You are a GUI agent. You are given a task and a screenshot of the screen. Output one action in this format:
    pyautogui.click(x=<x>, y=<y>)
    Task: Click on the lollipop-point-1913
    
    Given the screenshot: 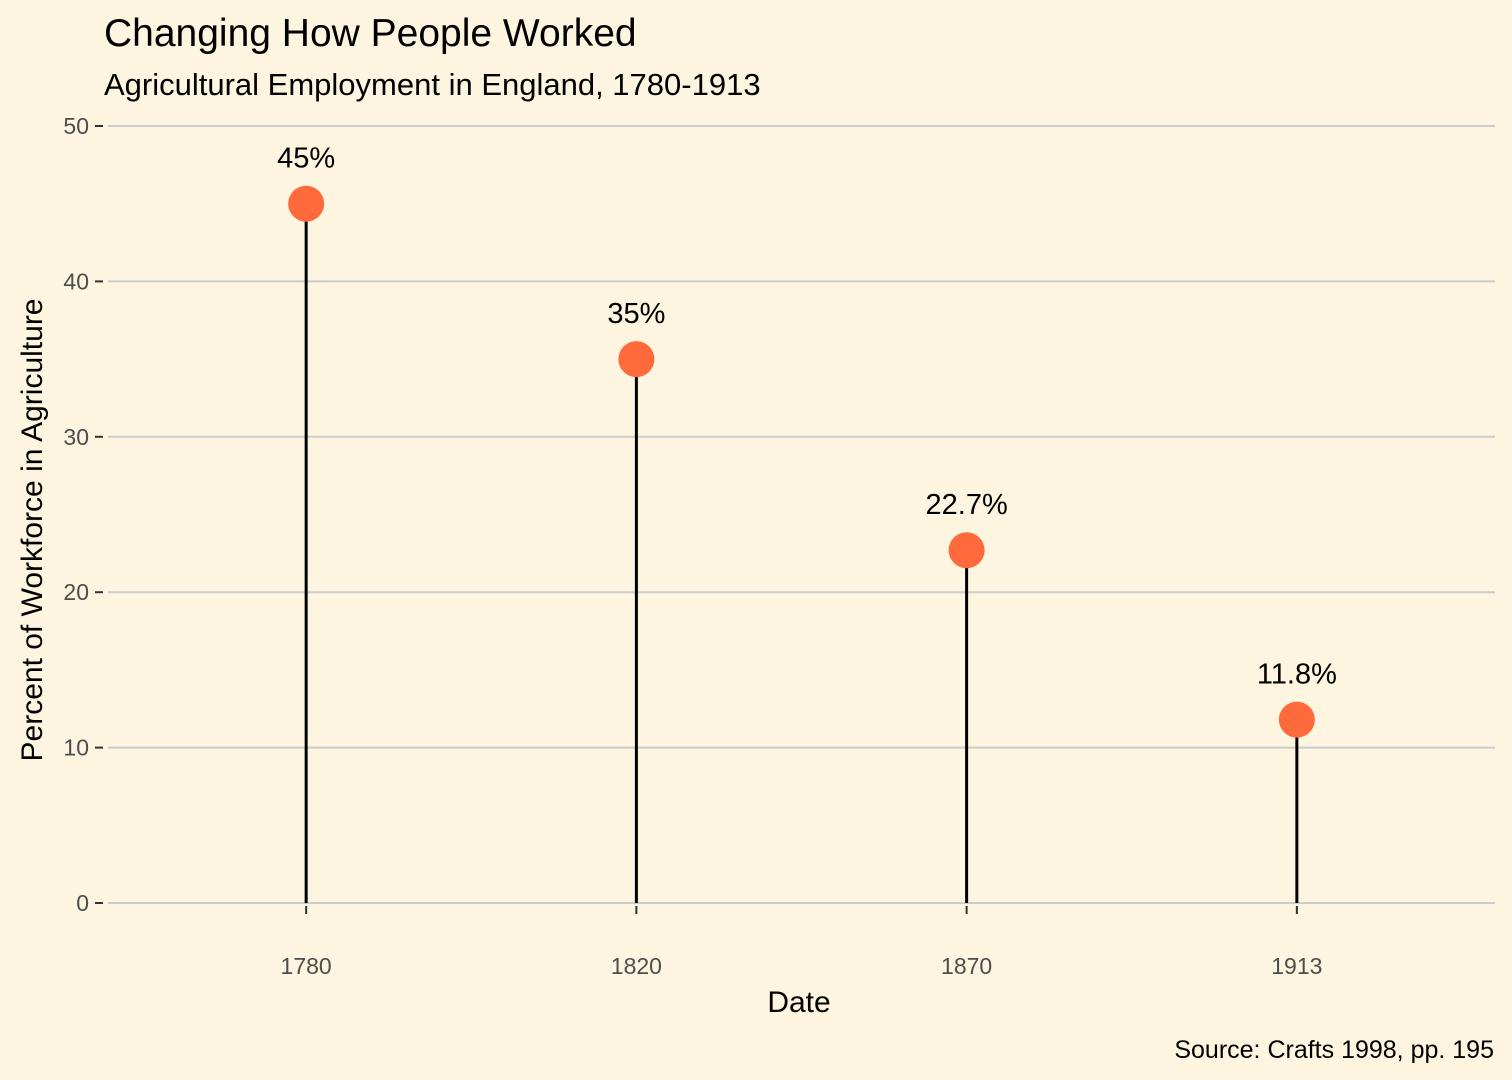 What is the action you would take?
    pyautogui.click(x=1296, y=719)
    